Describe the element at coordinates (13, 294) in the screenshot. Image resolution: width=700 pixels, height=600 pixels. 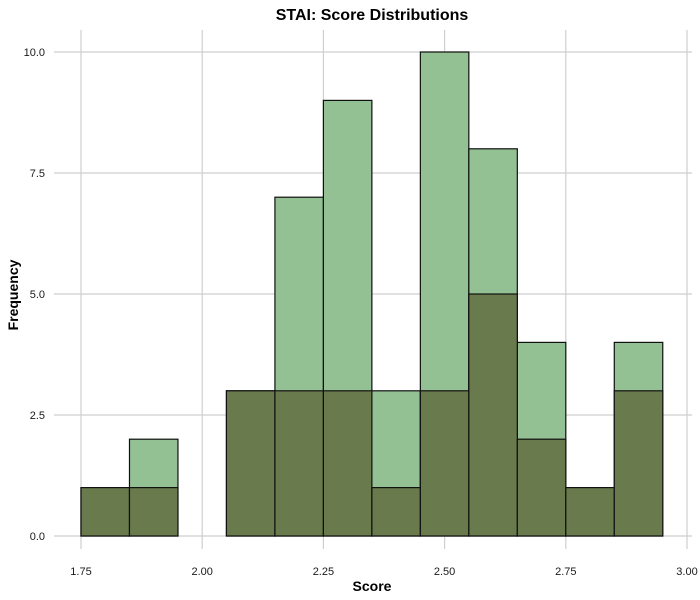
I see `y-axis-label: Frequency` at that location.